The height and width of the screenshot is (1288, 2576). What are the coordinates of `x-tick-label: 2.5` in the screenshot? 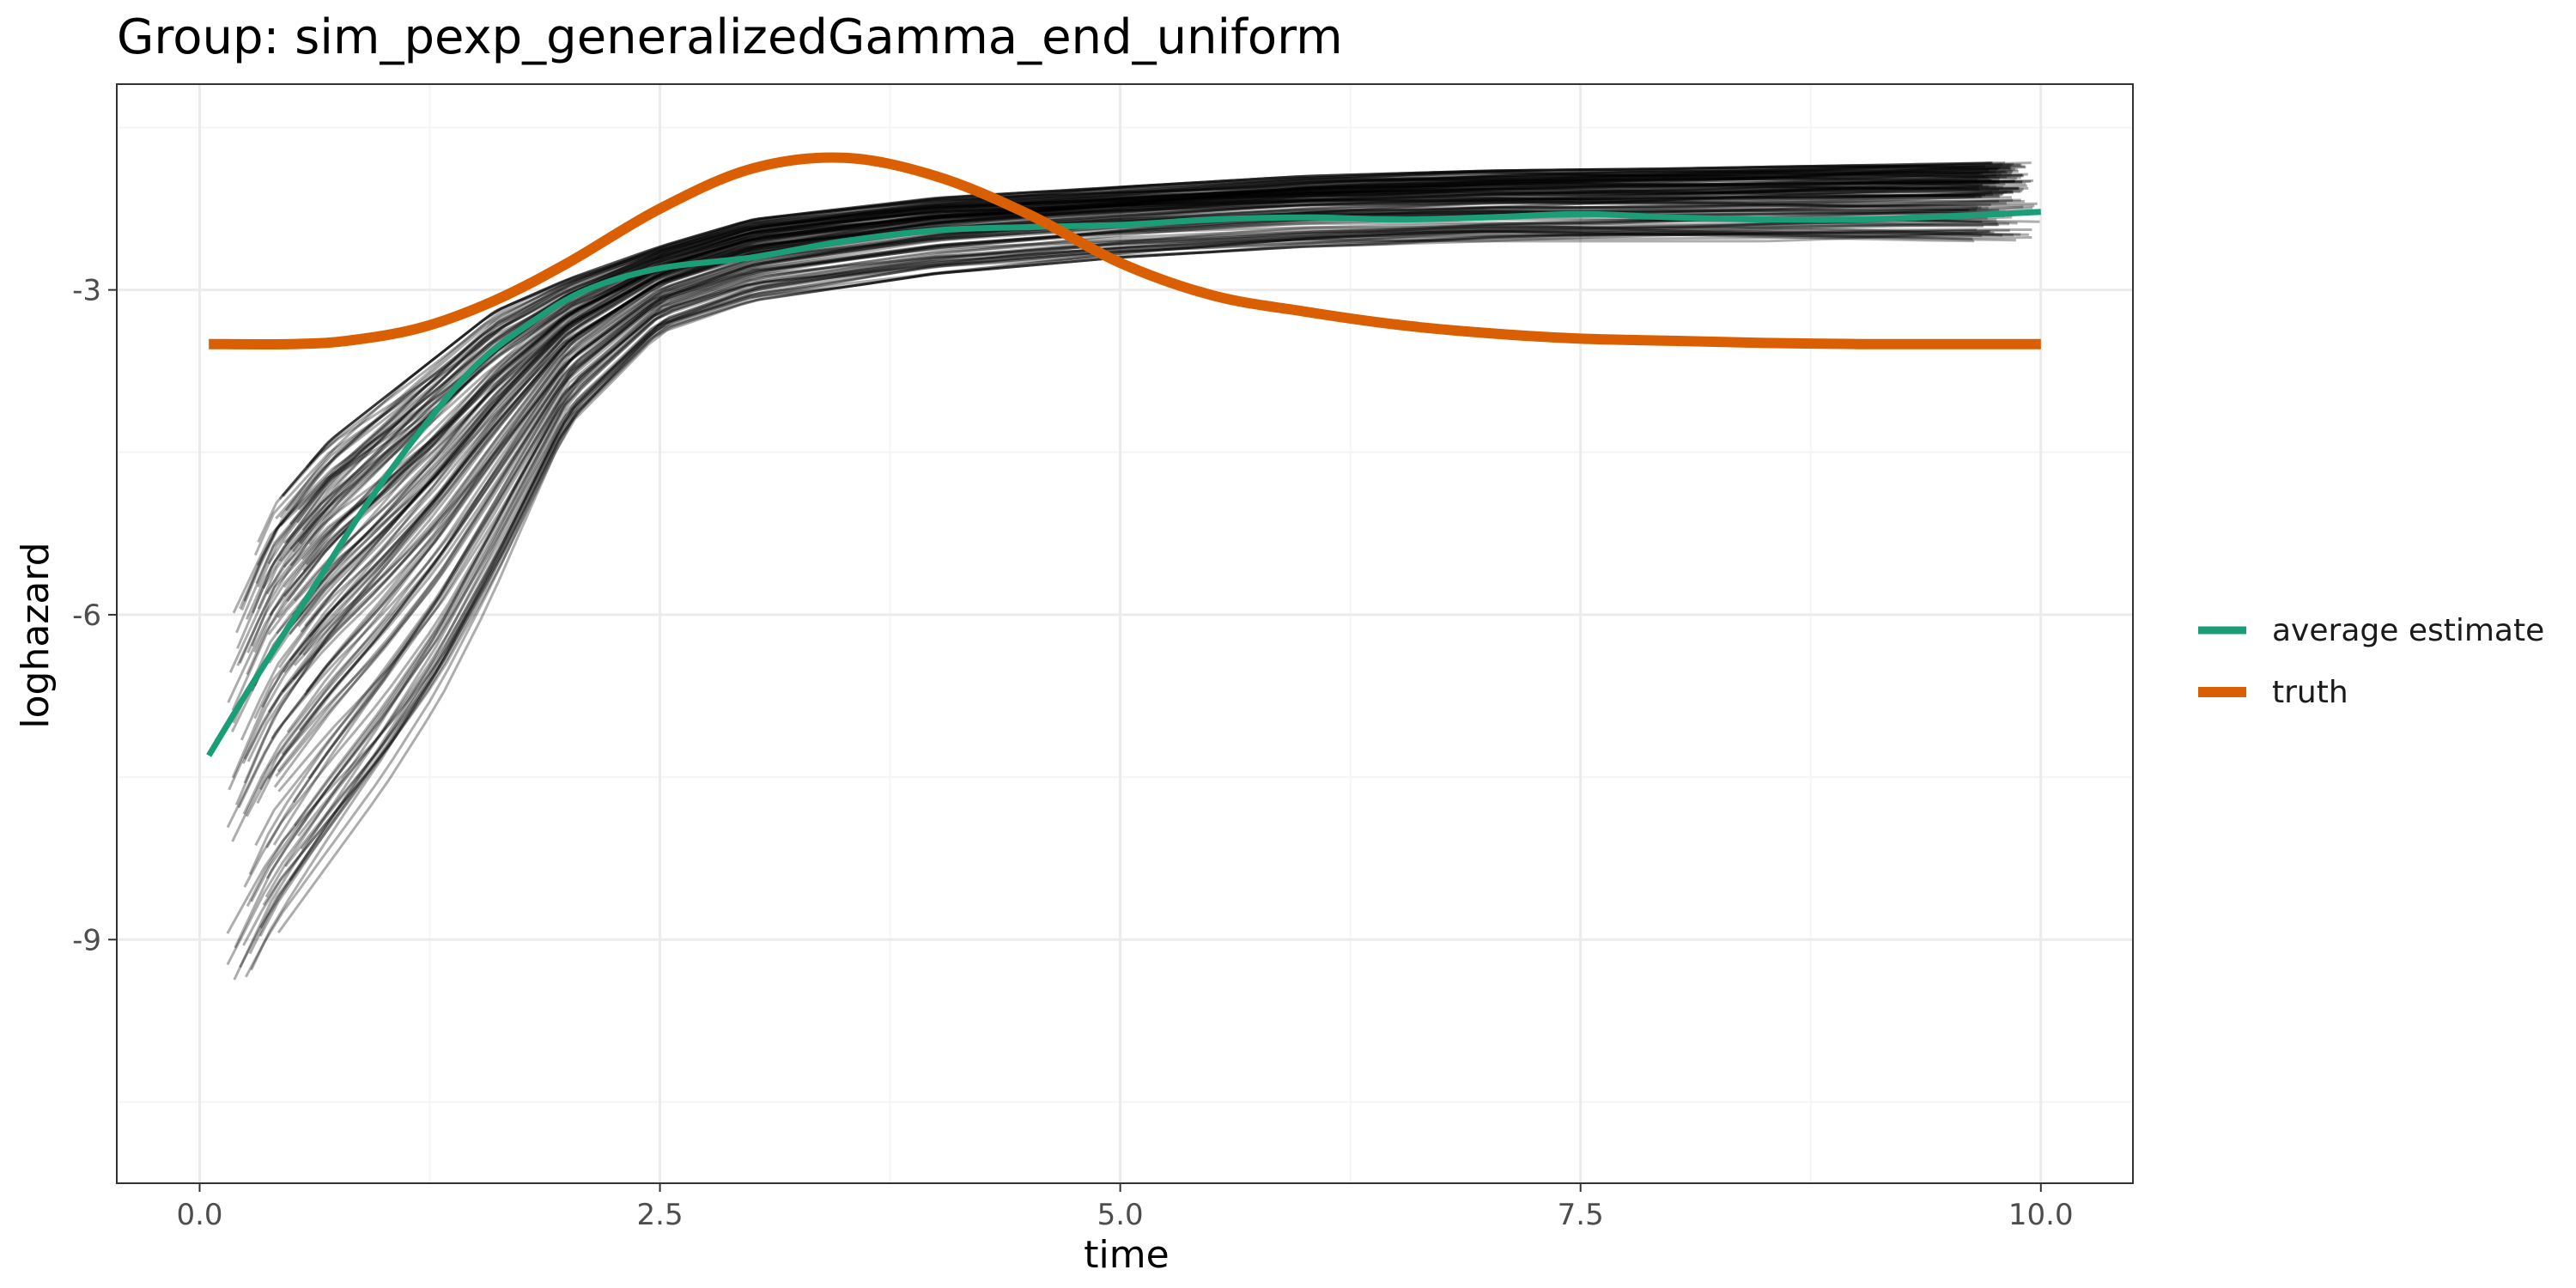 It's located at (660, 1215).